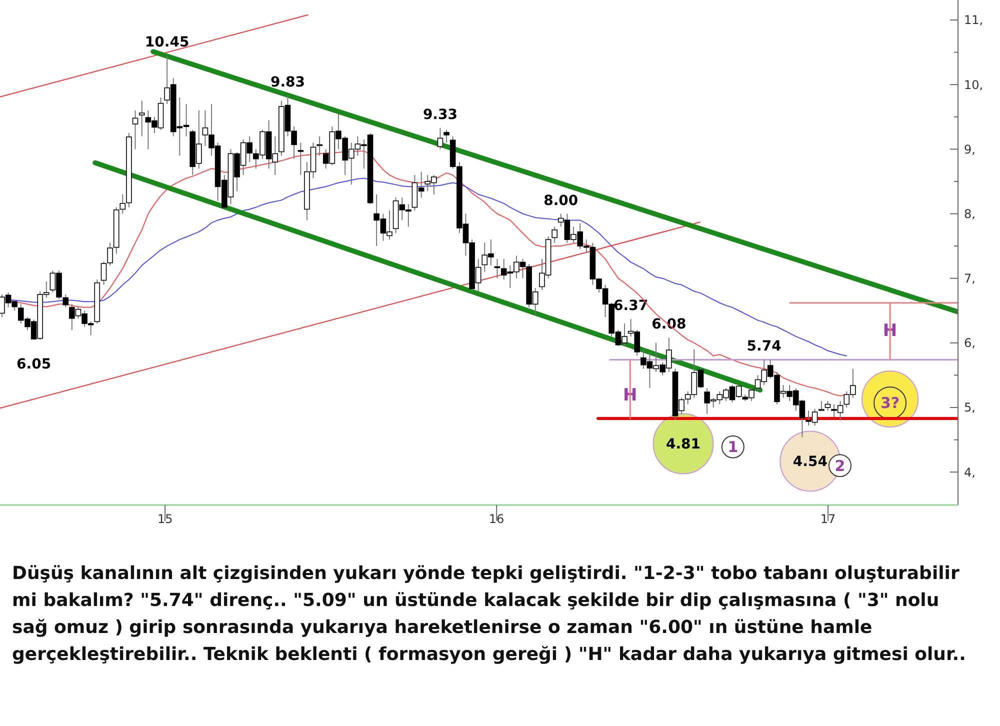  Describe the element at coordinates (970, 407) in the screenshot. I see `y-tick-label: 5,` at that location.